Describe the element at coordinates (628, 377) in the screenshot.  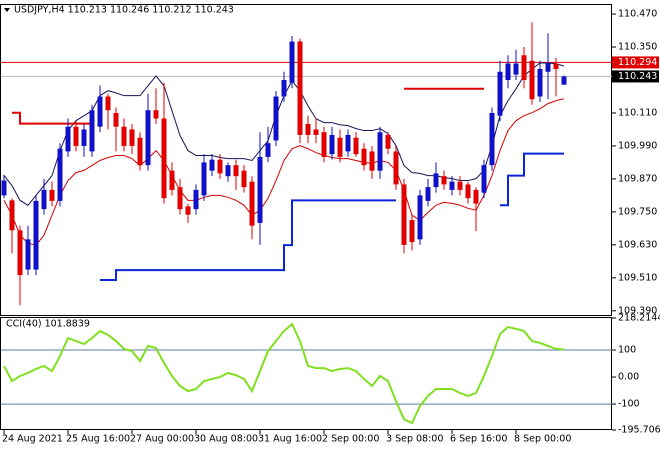
I see `y-tick-label: 0.00` at that location.